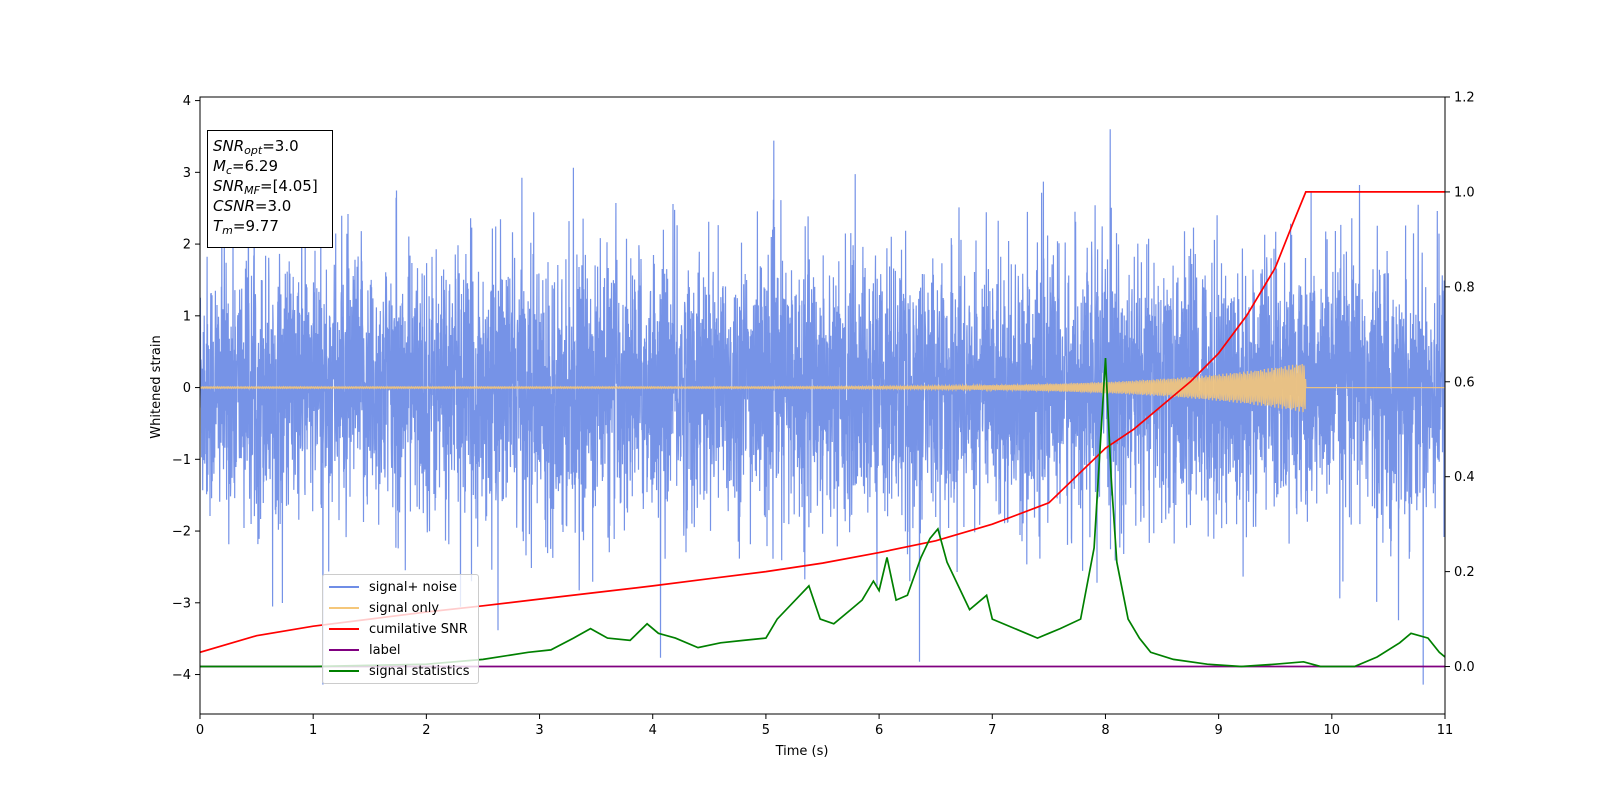 This screenshot has height=800, width=1600. What do you see at coordinates (229, 186) in the screenshot?
I see `annotation-snr-mf-base: SNR` at bounding box center [229, 186].